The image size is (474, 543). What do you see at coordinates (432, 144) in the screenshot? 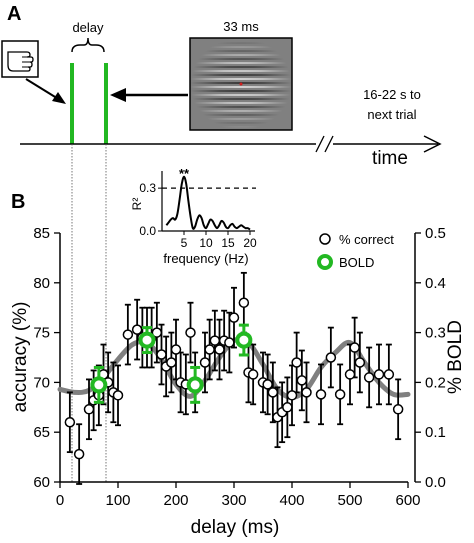
I see `timeline-arrow-head` at bounding box center [432, 144].